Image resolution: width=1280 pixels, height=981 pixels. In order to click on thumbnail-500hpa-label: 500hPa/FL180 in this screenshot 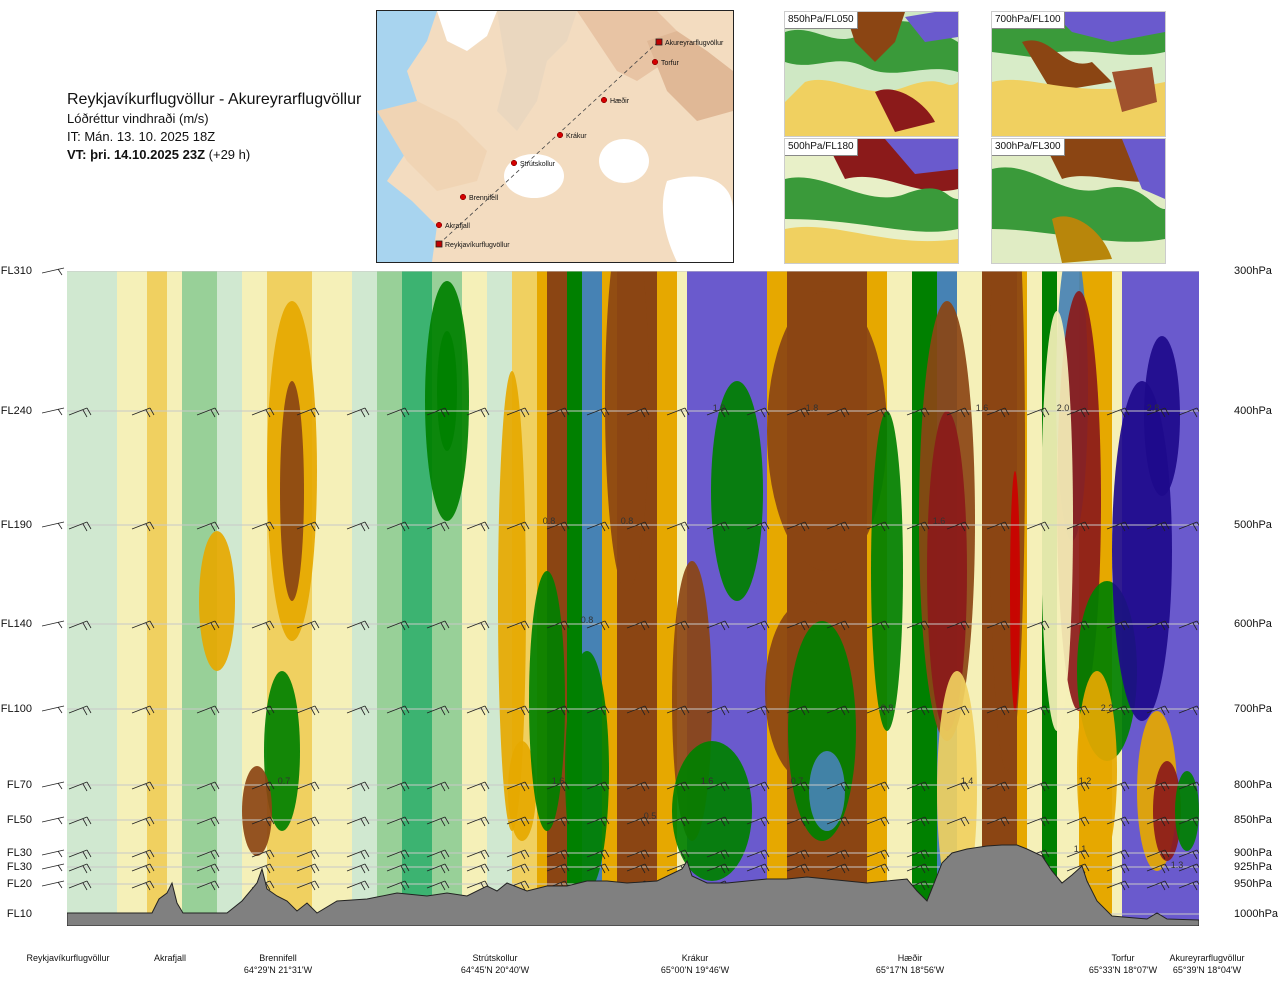, I will do `click(821, 147)`.